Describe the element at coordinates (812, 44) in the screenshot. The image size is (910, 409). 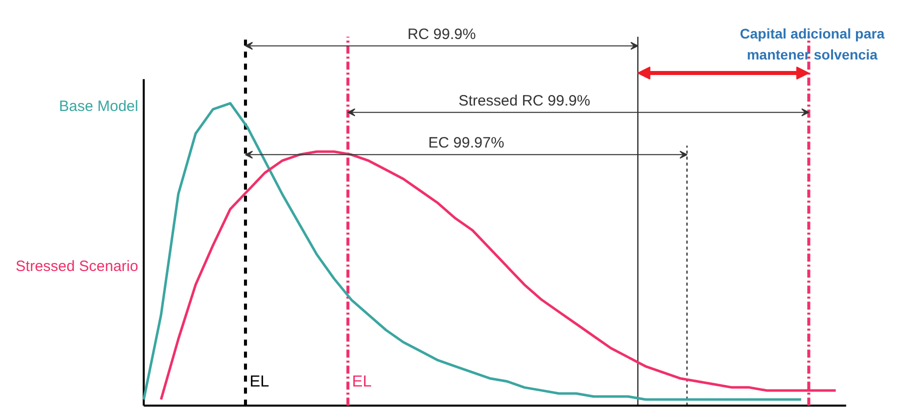
I see `text: Capital adicional para mantener solvencia` at that location.